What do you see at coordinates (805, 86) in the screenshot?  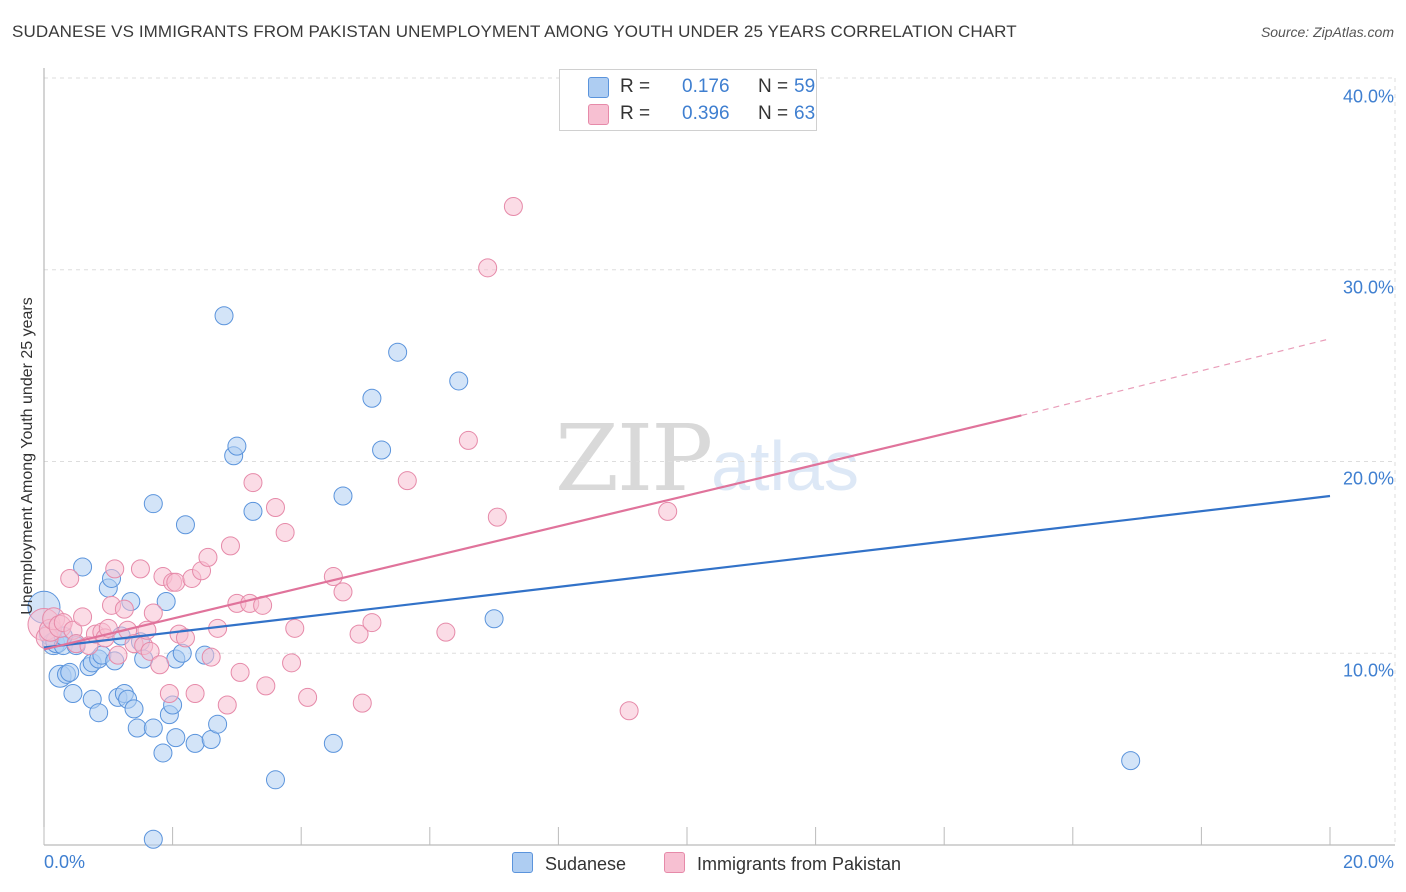 I see `n-value: 59` at bounding box center [805, 86].